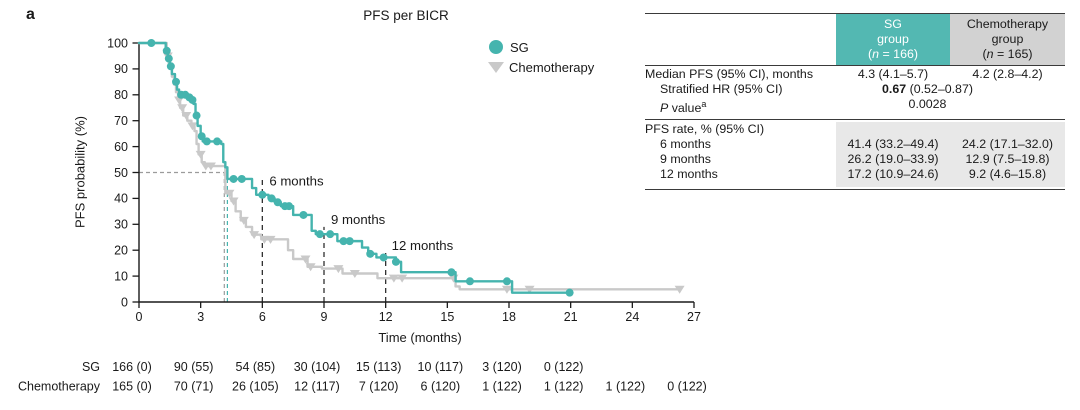 This screenshot has height=410, width=1080. Describe the element at coordinates (59, 387) in the screenshot. I see `svg-text: Chemotherapy` at that location.